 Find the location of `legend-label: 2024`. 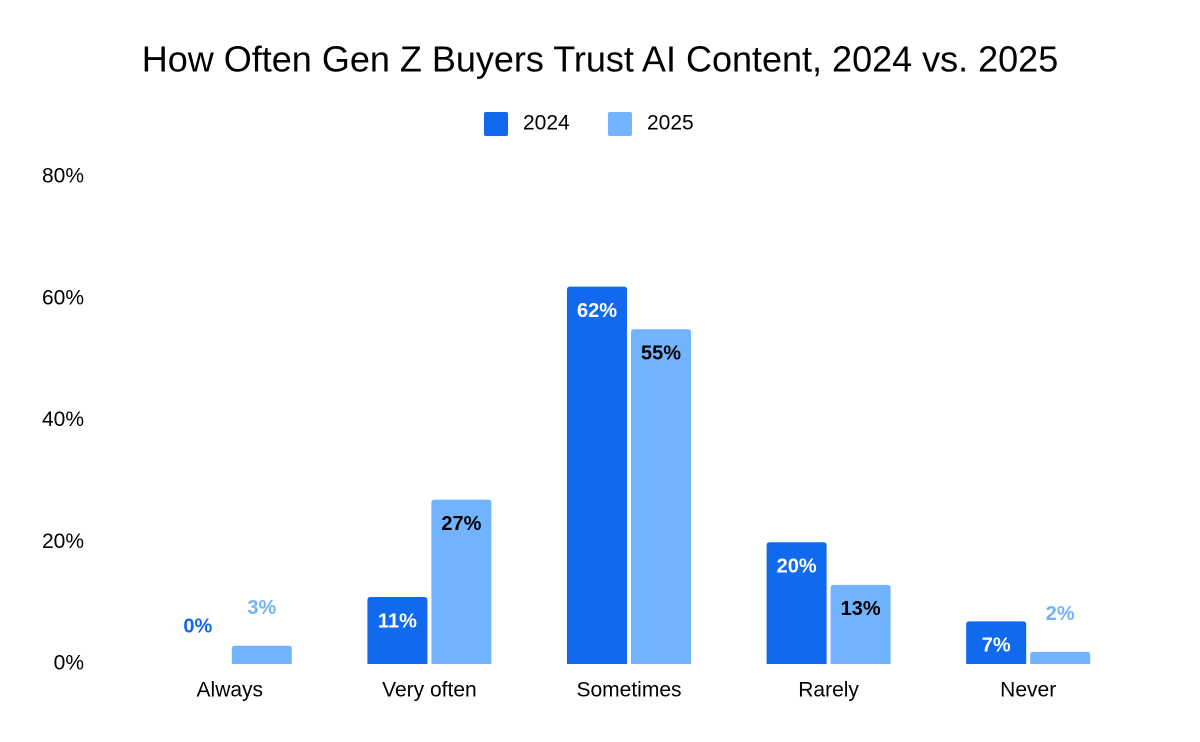

legend-label: 2024 is located at coordinates (546, 123).